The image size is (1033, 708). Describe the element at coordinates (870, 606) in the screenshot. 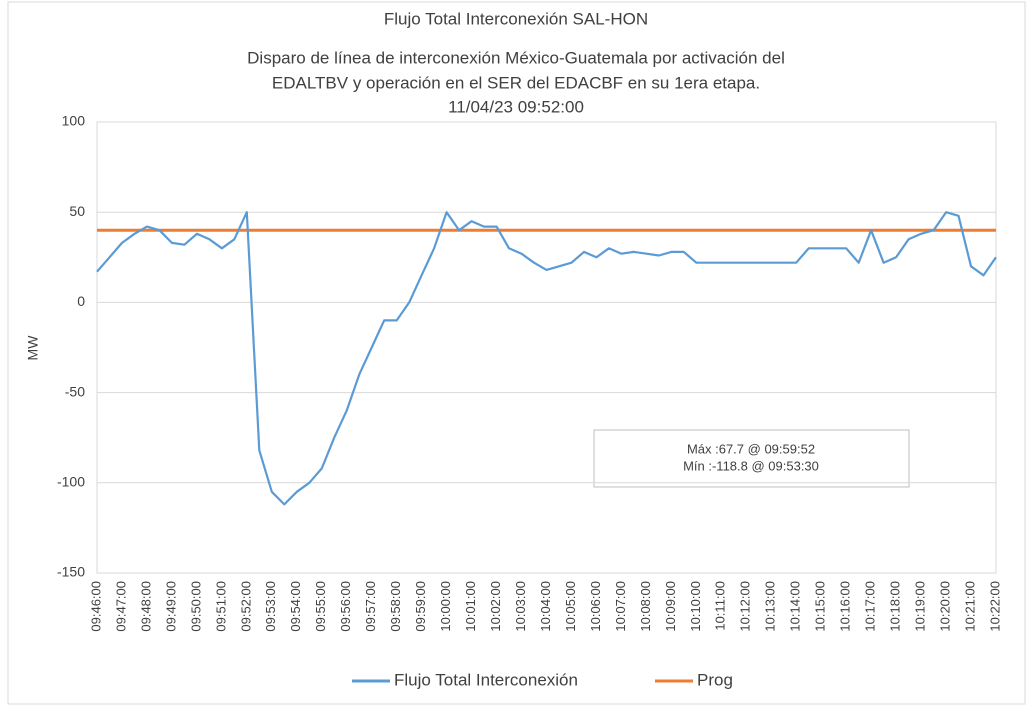

I see `x-tick-label: 10:17:00` at that location.